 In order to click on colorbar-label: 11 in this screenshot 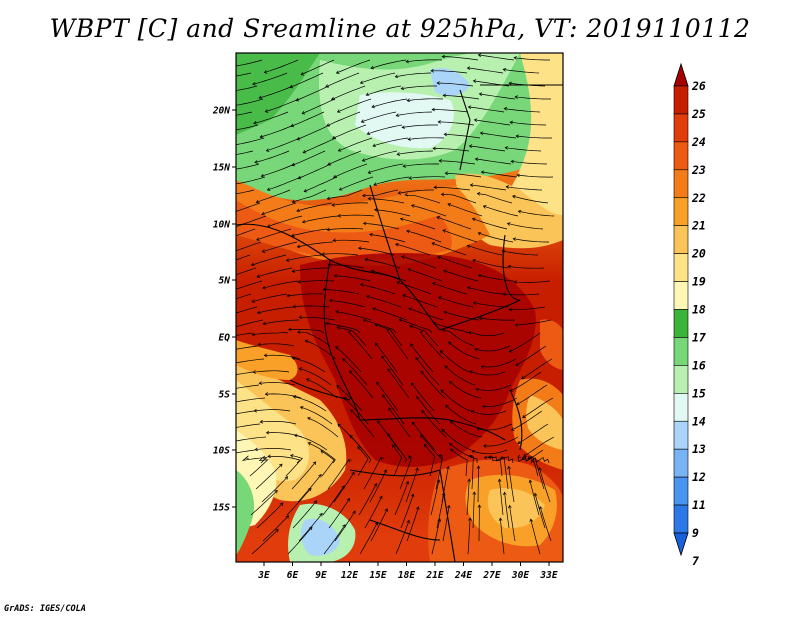, I will do `click(699, 505)`.